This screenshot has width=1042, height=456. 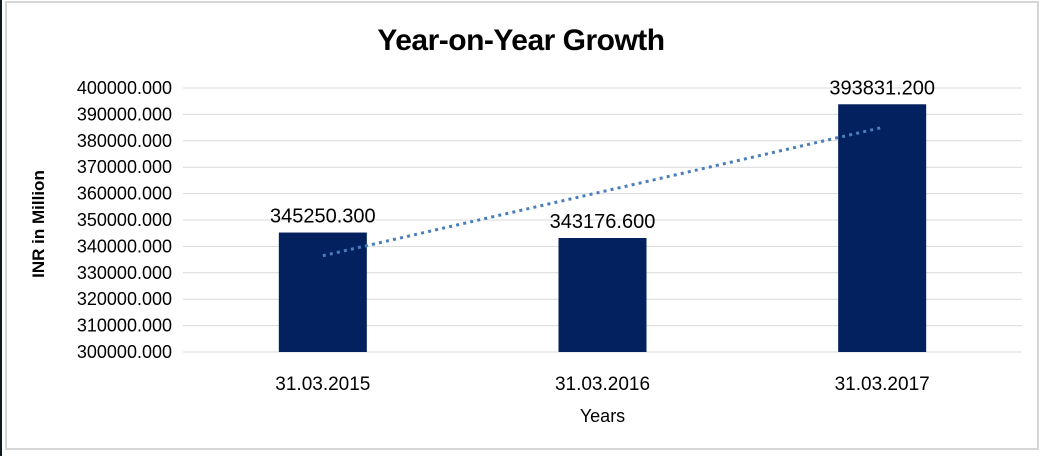 What do you see at coordinates (602, 416) in the screenshot?
I see `x-axis-title: Years` at bounding box center [602, 416].